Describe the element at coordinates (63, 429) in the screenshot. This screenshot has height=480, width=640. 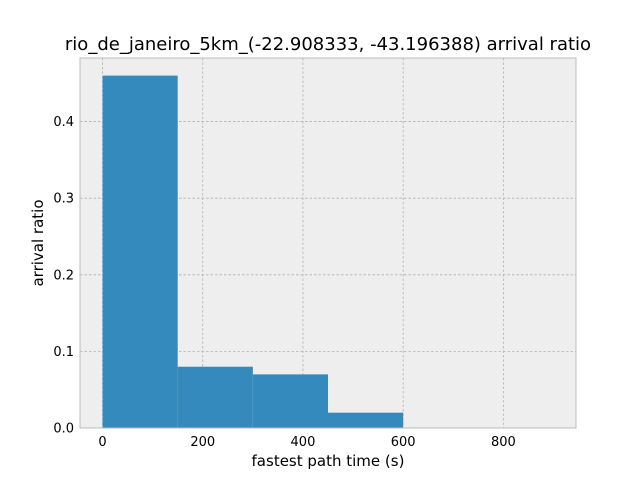
I see `y-tick-label: 0.0` at that location.